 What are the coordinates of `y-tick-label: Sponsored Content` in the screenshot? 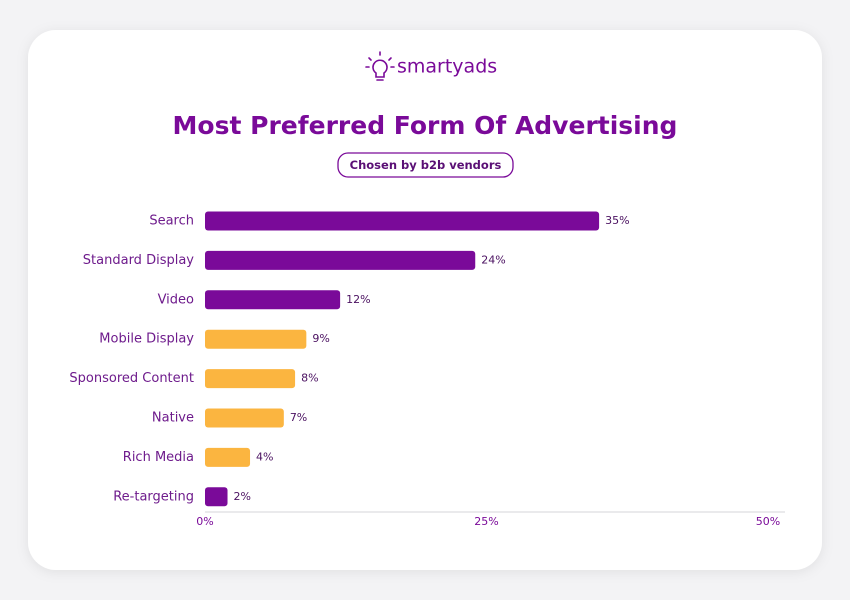 It's located at (131, 378).